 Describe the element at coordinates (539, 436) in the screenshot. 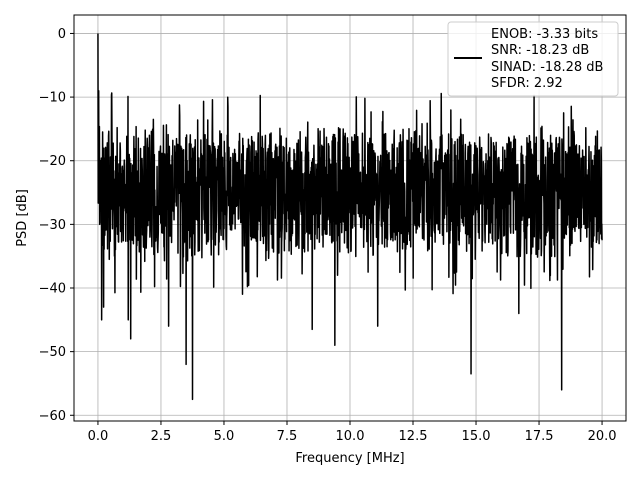

I see `x-tick-label: 17.5` at that location.